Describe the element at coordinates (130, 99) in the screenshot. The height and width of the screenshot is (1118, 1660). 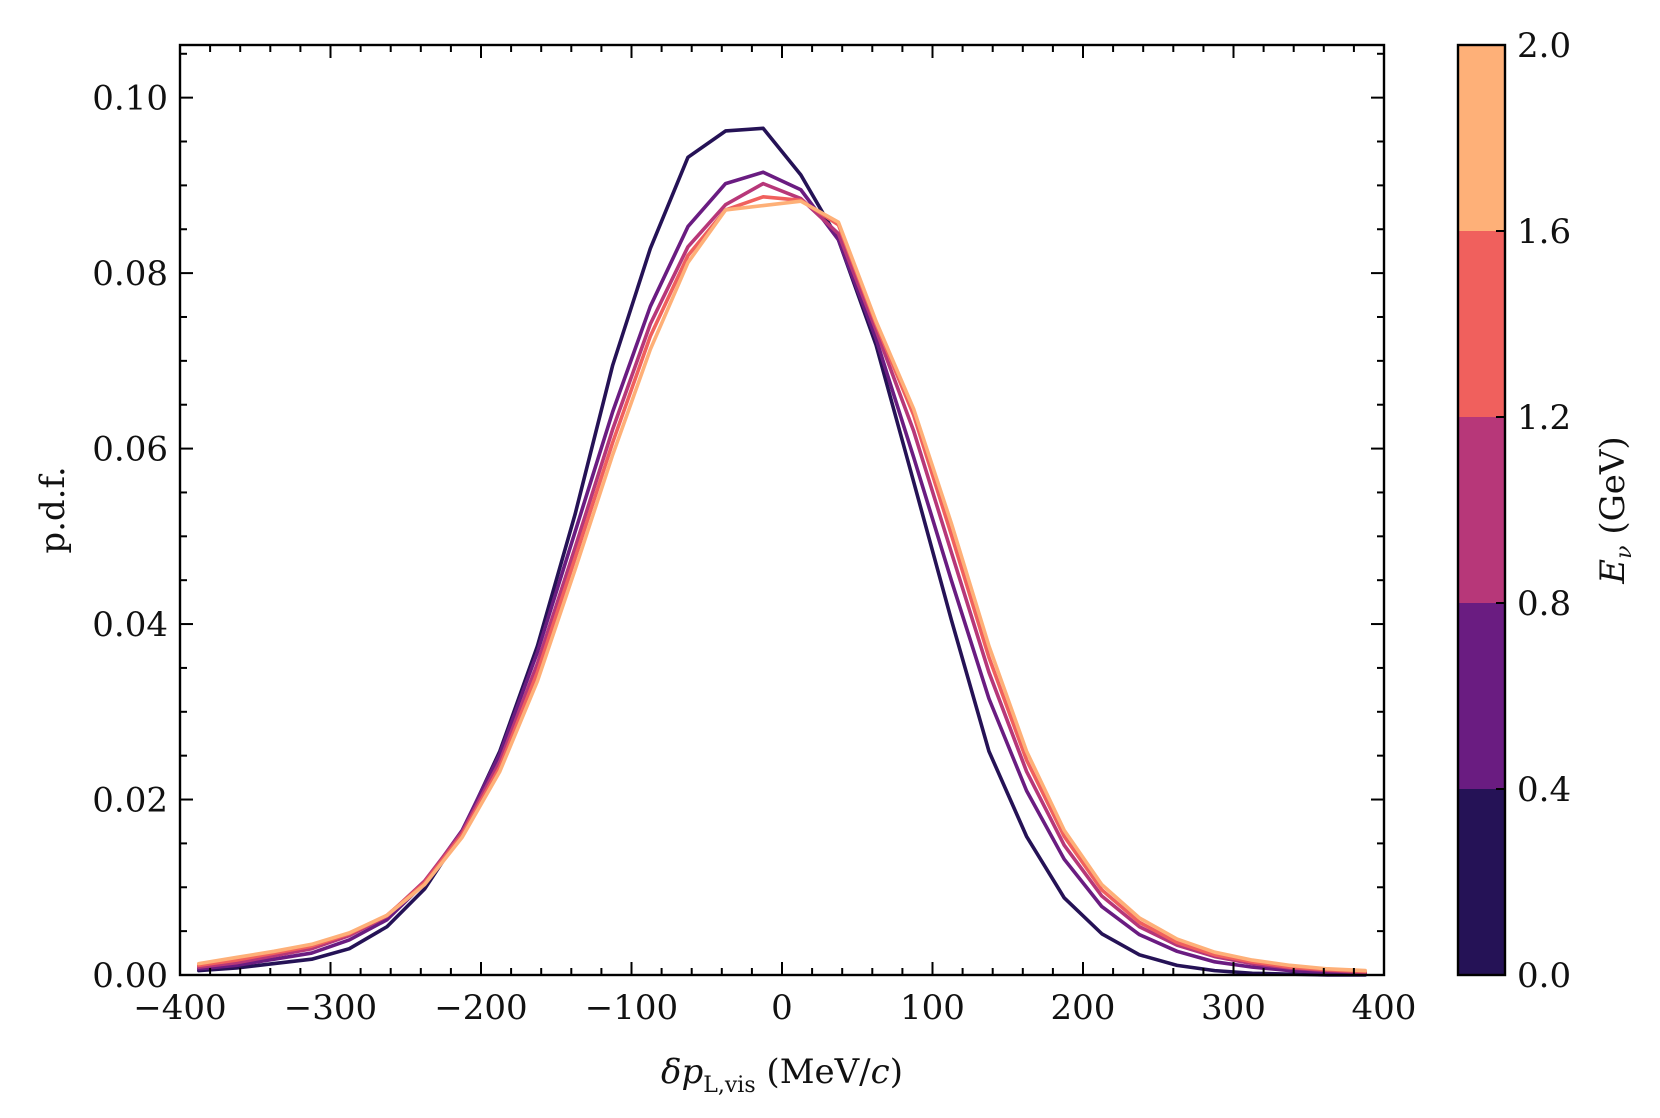
I see `y-tick-label: 0.10` at that location.